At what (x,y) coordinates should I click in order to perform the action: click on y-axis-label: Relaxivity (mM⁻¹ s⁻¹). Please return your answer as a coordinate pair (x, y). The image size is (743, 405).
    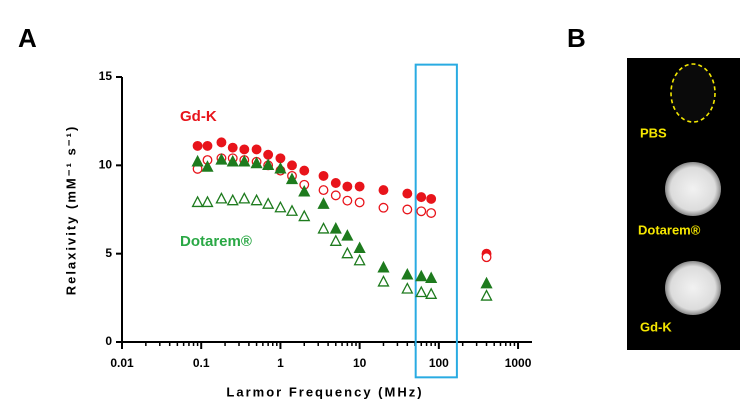
    Looking at the image, I should click on (70, 210).